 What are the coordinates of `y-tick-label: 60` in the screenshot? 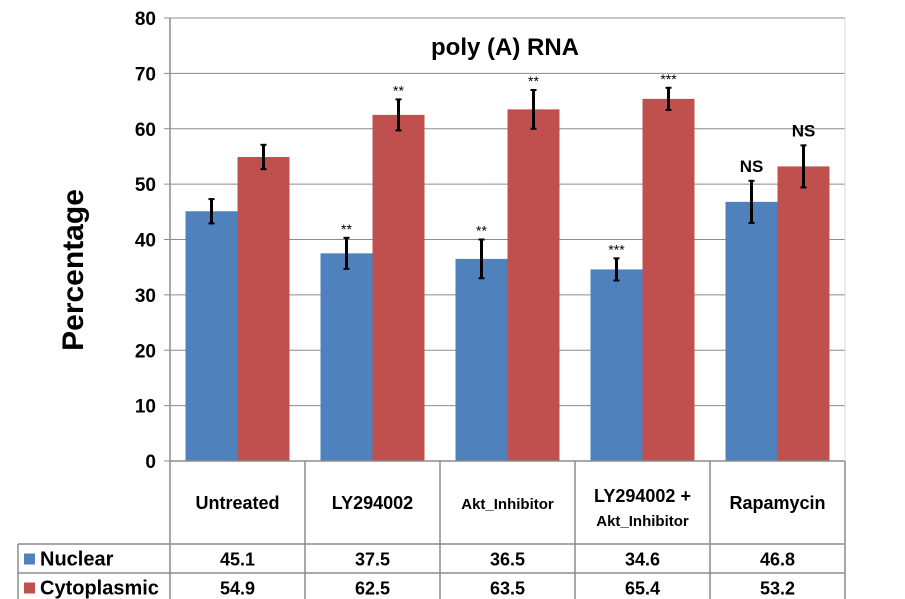 It's located at (145, 130).